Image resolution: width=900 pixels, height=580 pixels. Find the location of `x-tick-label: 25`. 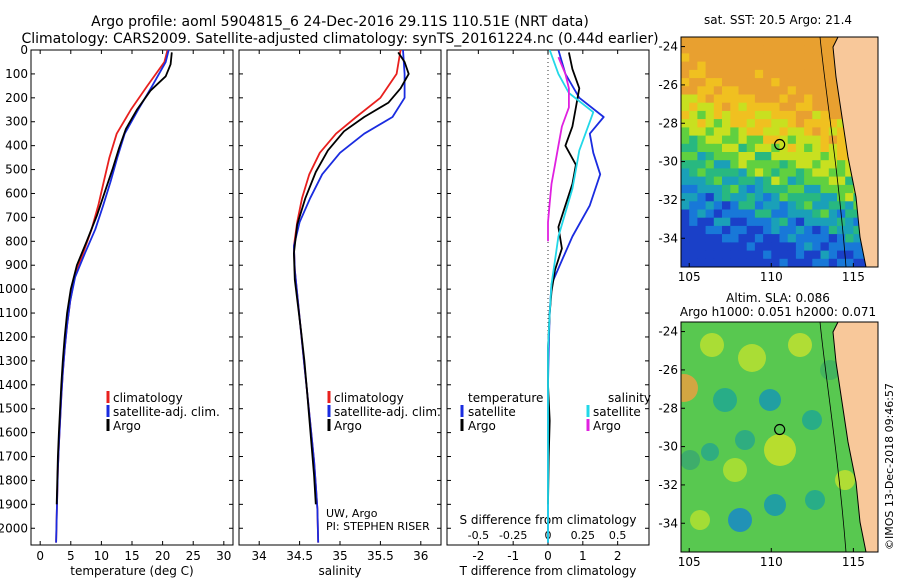

x-tick-label: 25 is located at coordinates (193, 556).